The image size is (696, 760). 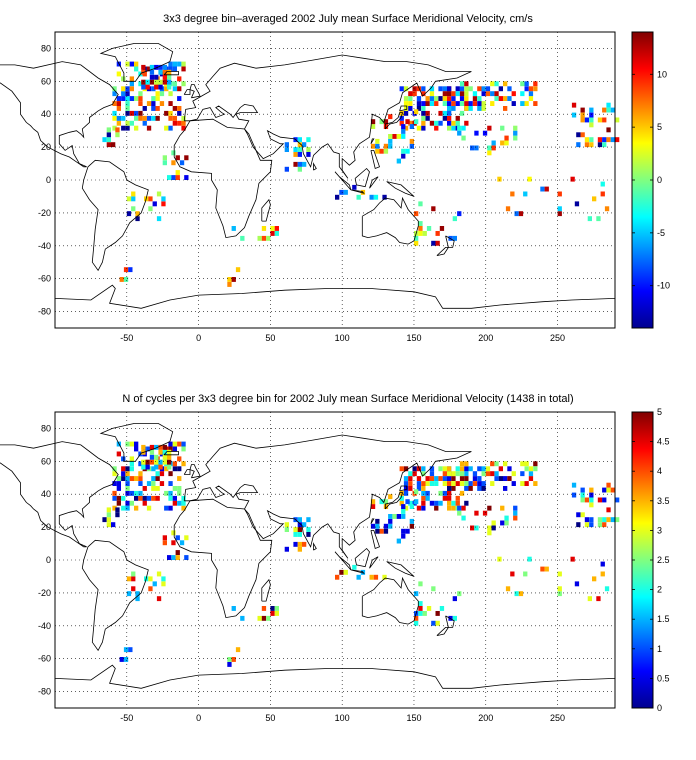 I want to click on bottom-x-axis-ticks: -50 0 50 100 150 200 250, so click(x=342, y=718).